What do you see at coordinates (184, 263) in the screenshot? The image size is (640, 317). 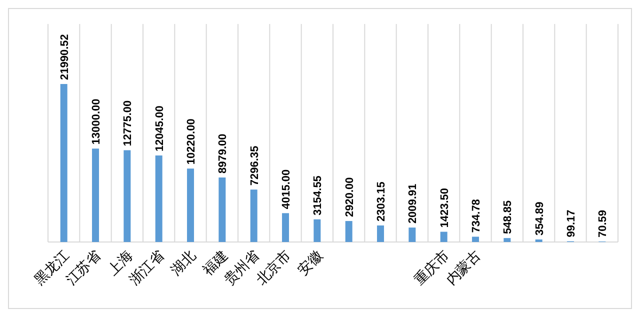 I see `x-tick-label: 湖北` at bounding box center [184, 263].